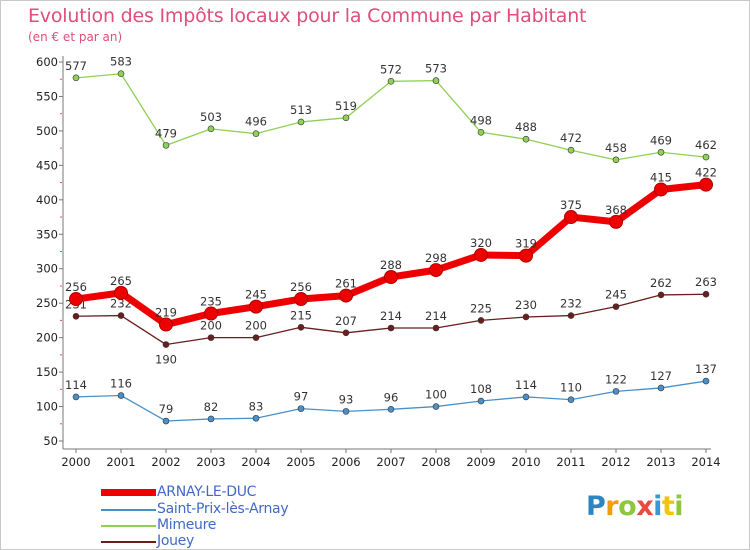 The width and height of the screenshot is (750, 550). Describe the element at coordinates (121, 384) in the screenshot. I see `data-label: 116` at that location.